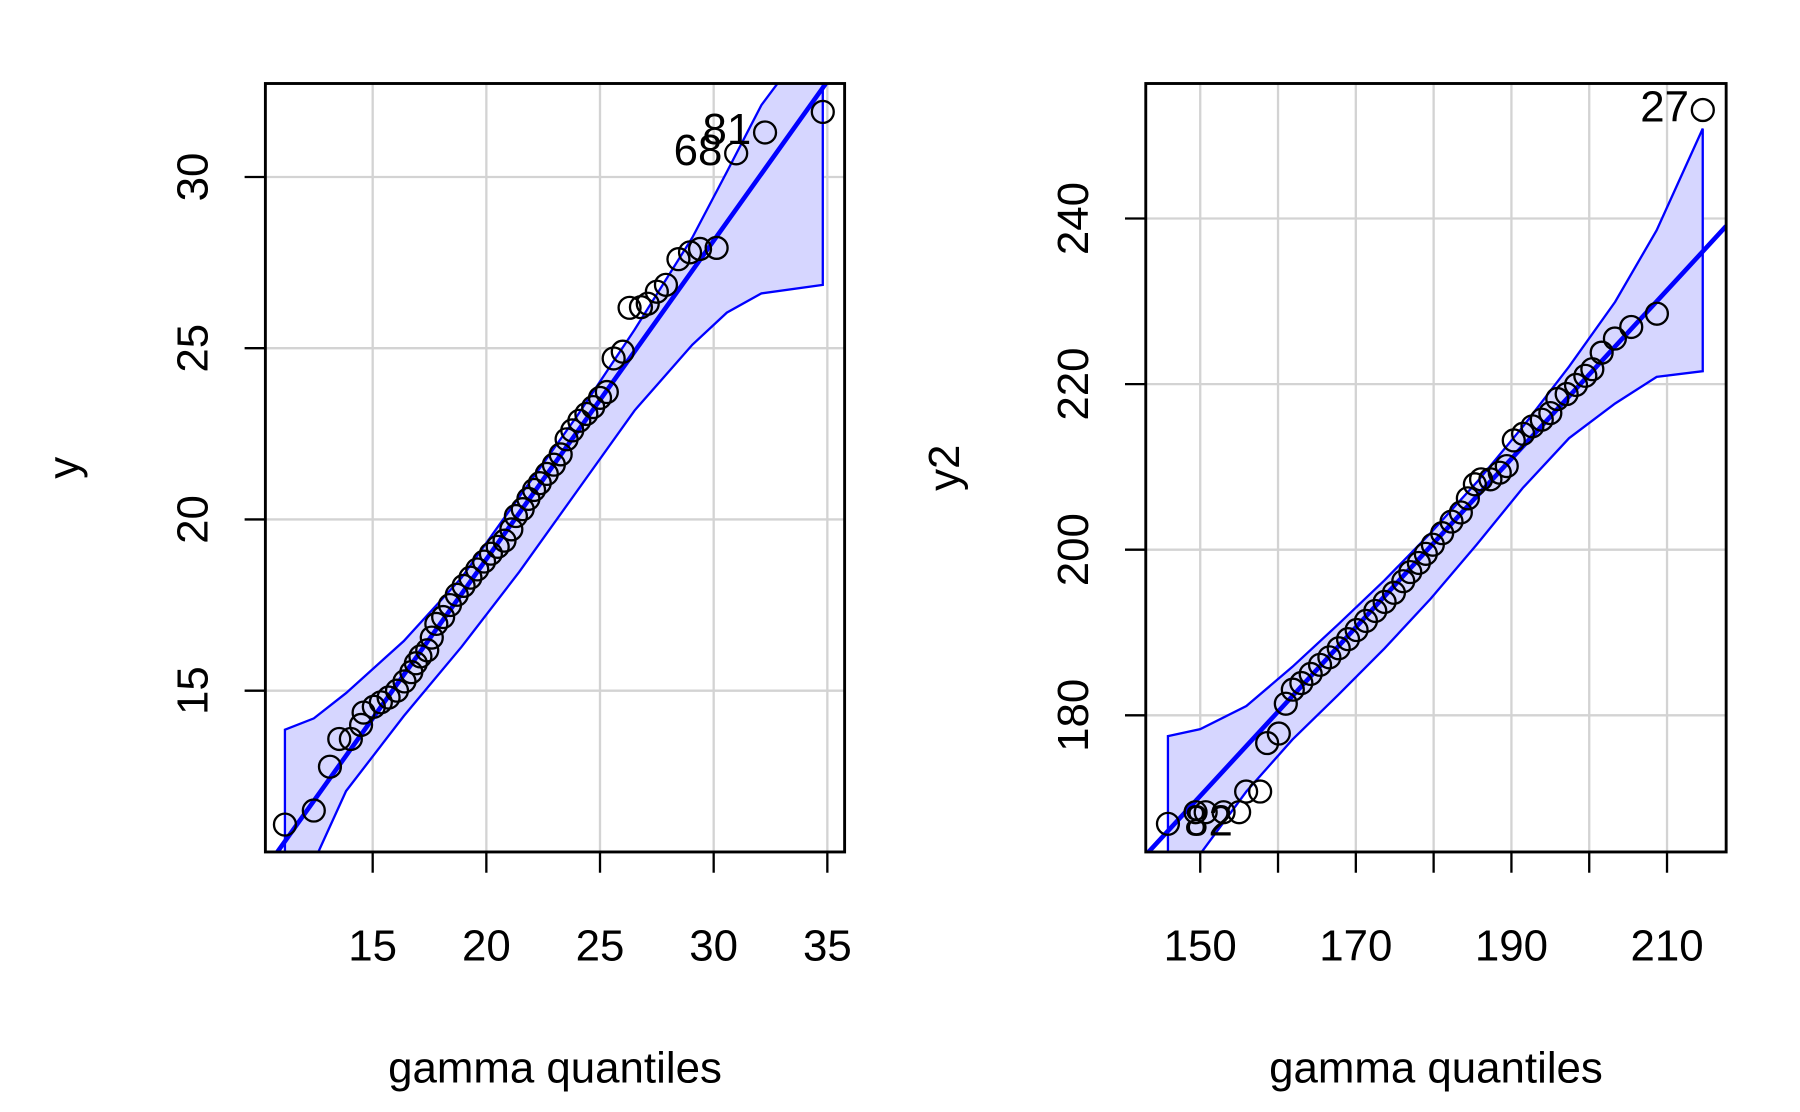  Describe the element at coordinates (1073, 384) in the screenshot. I see `y-tick-label: 220` at that location.